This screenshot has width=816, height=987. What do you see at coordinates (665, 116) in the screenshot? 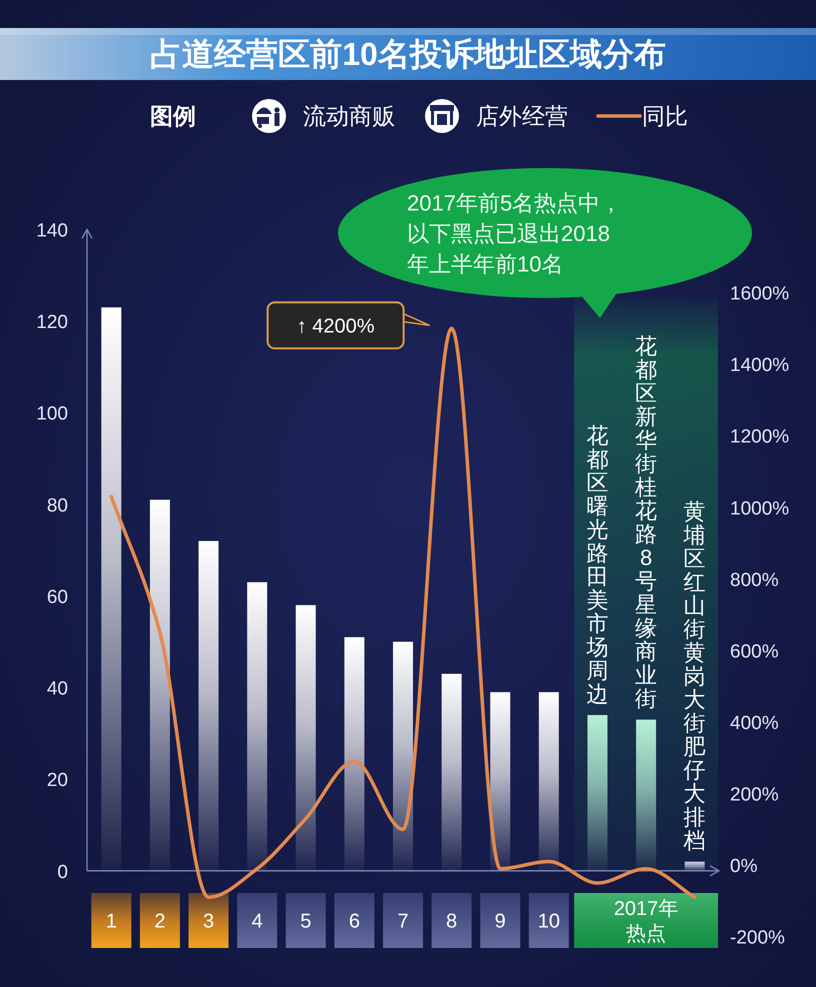
I see `legend-label: 同比` at bounding box center [665, 116].